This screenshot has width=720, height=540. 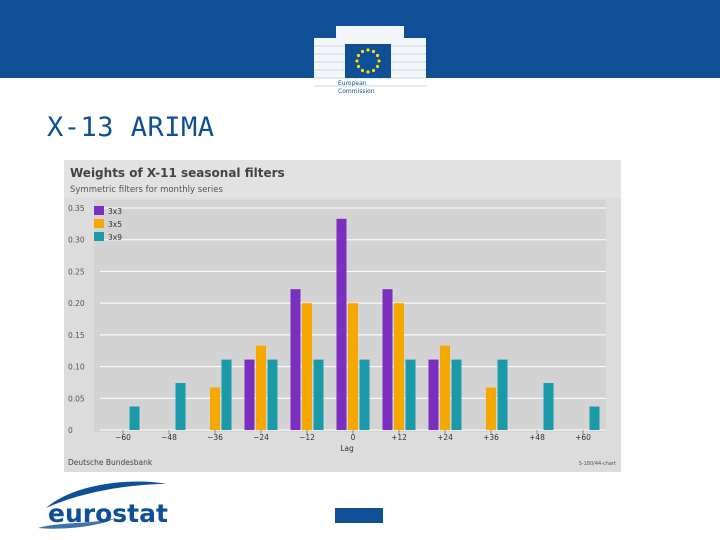 I want to click on ec-caption-line-1: European, so click(x=352, y=83).